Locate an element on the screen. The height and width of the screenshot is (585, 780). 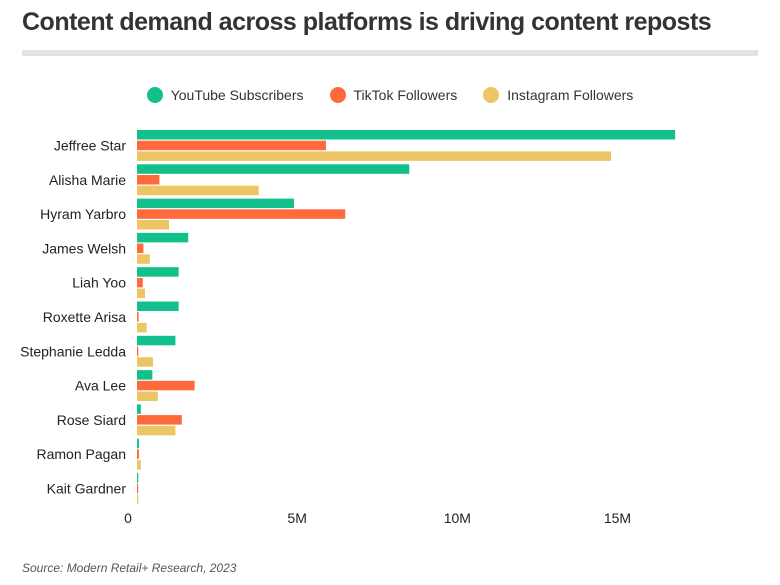
legend-item-youtube: YouTube Subscribers is located at coordinates (225, 95).